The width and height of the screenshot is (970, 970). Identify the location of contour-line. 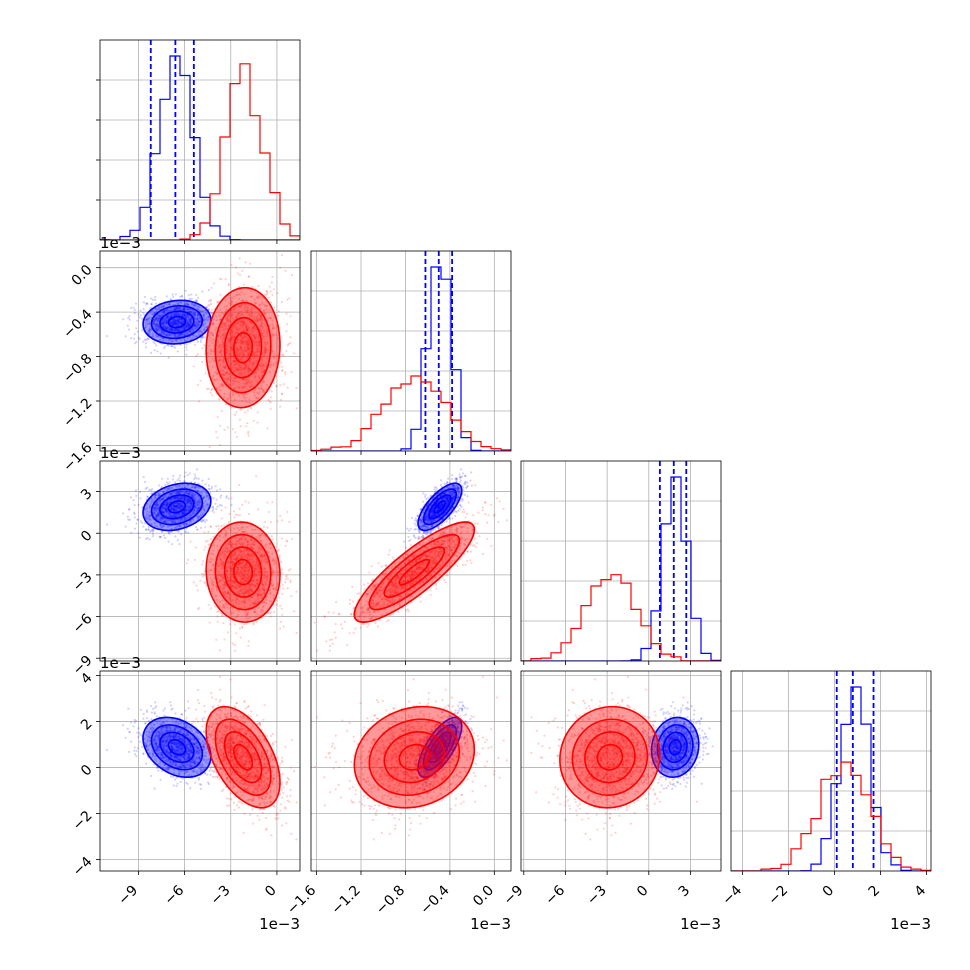
(177, 322).